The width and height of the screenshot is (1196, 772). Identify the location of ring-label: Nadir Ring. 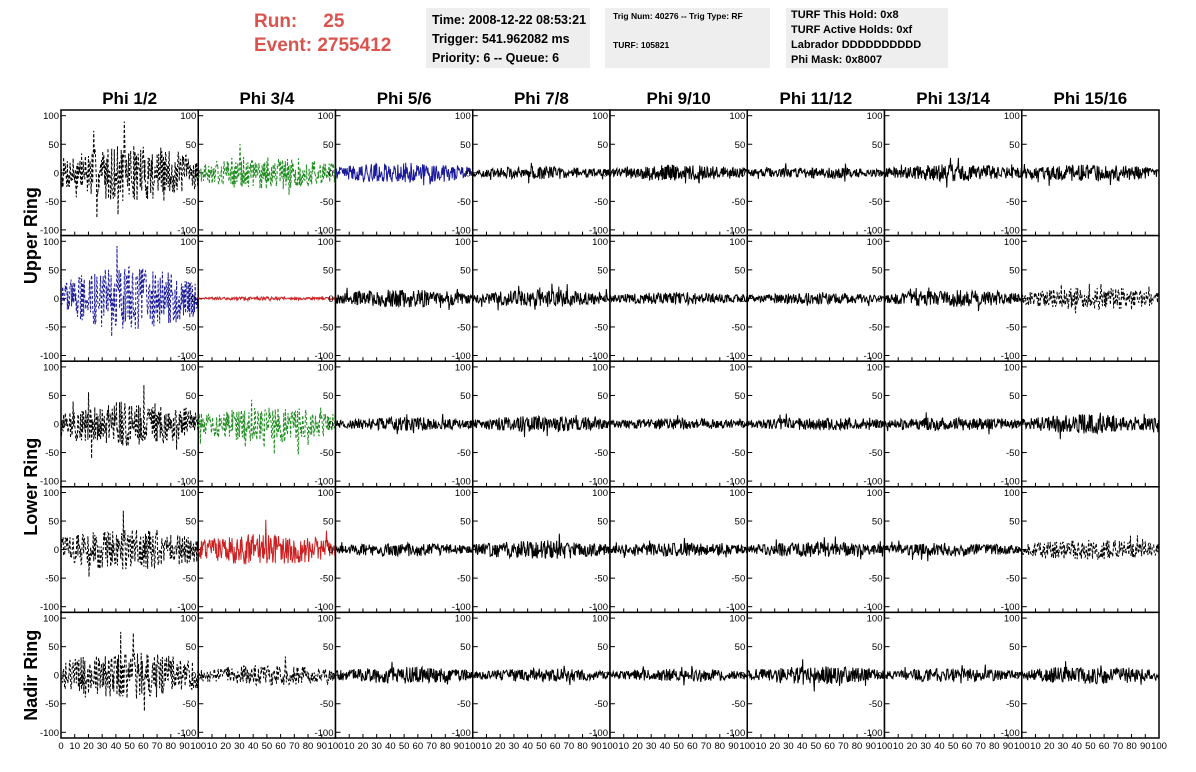
(31, 675).